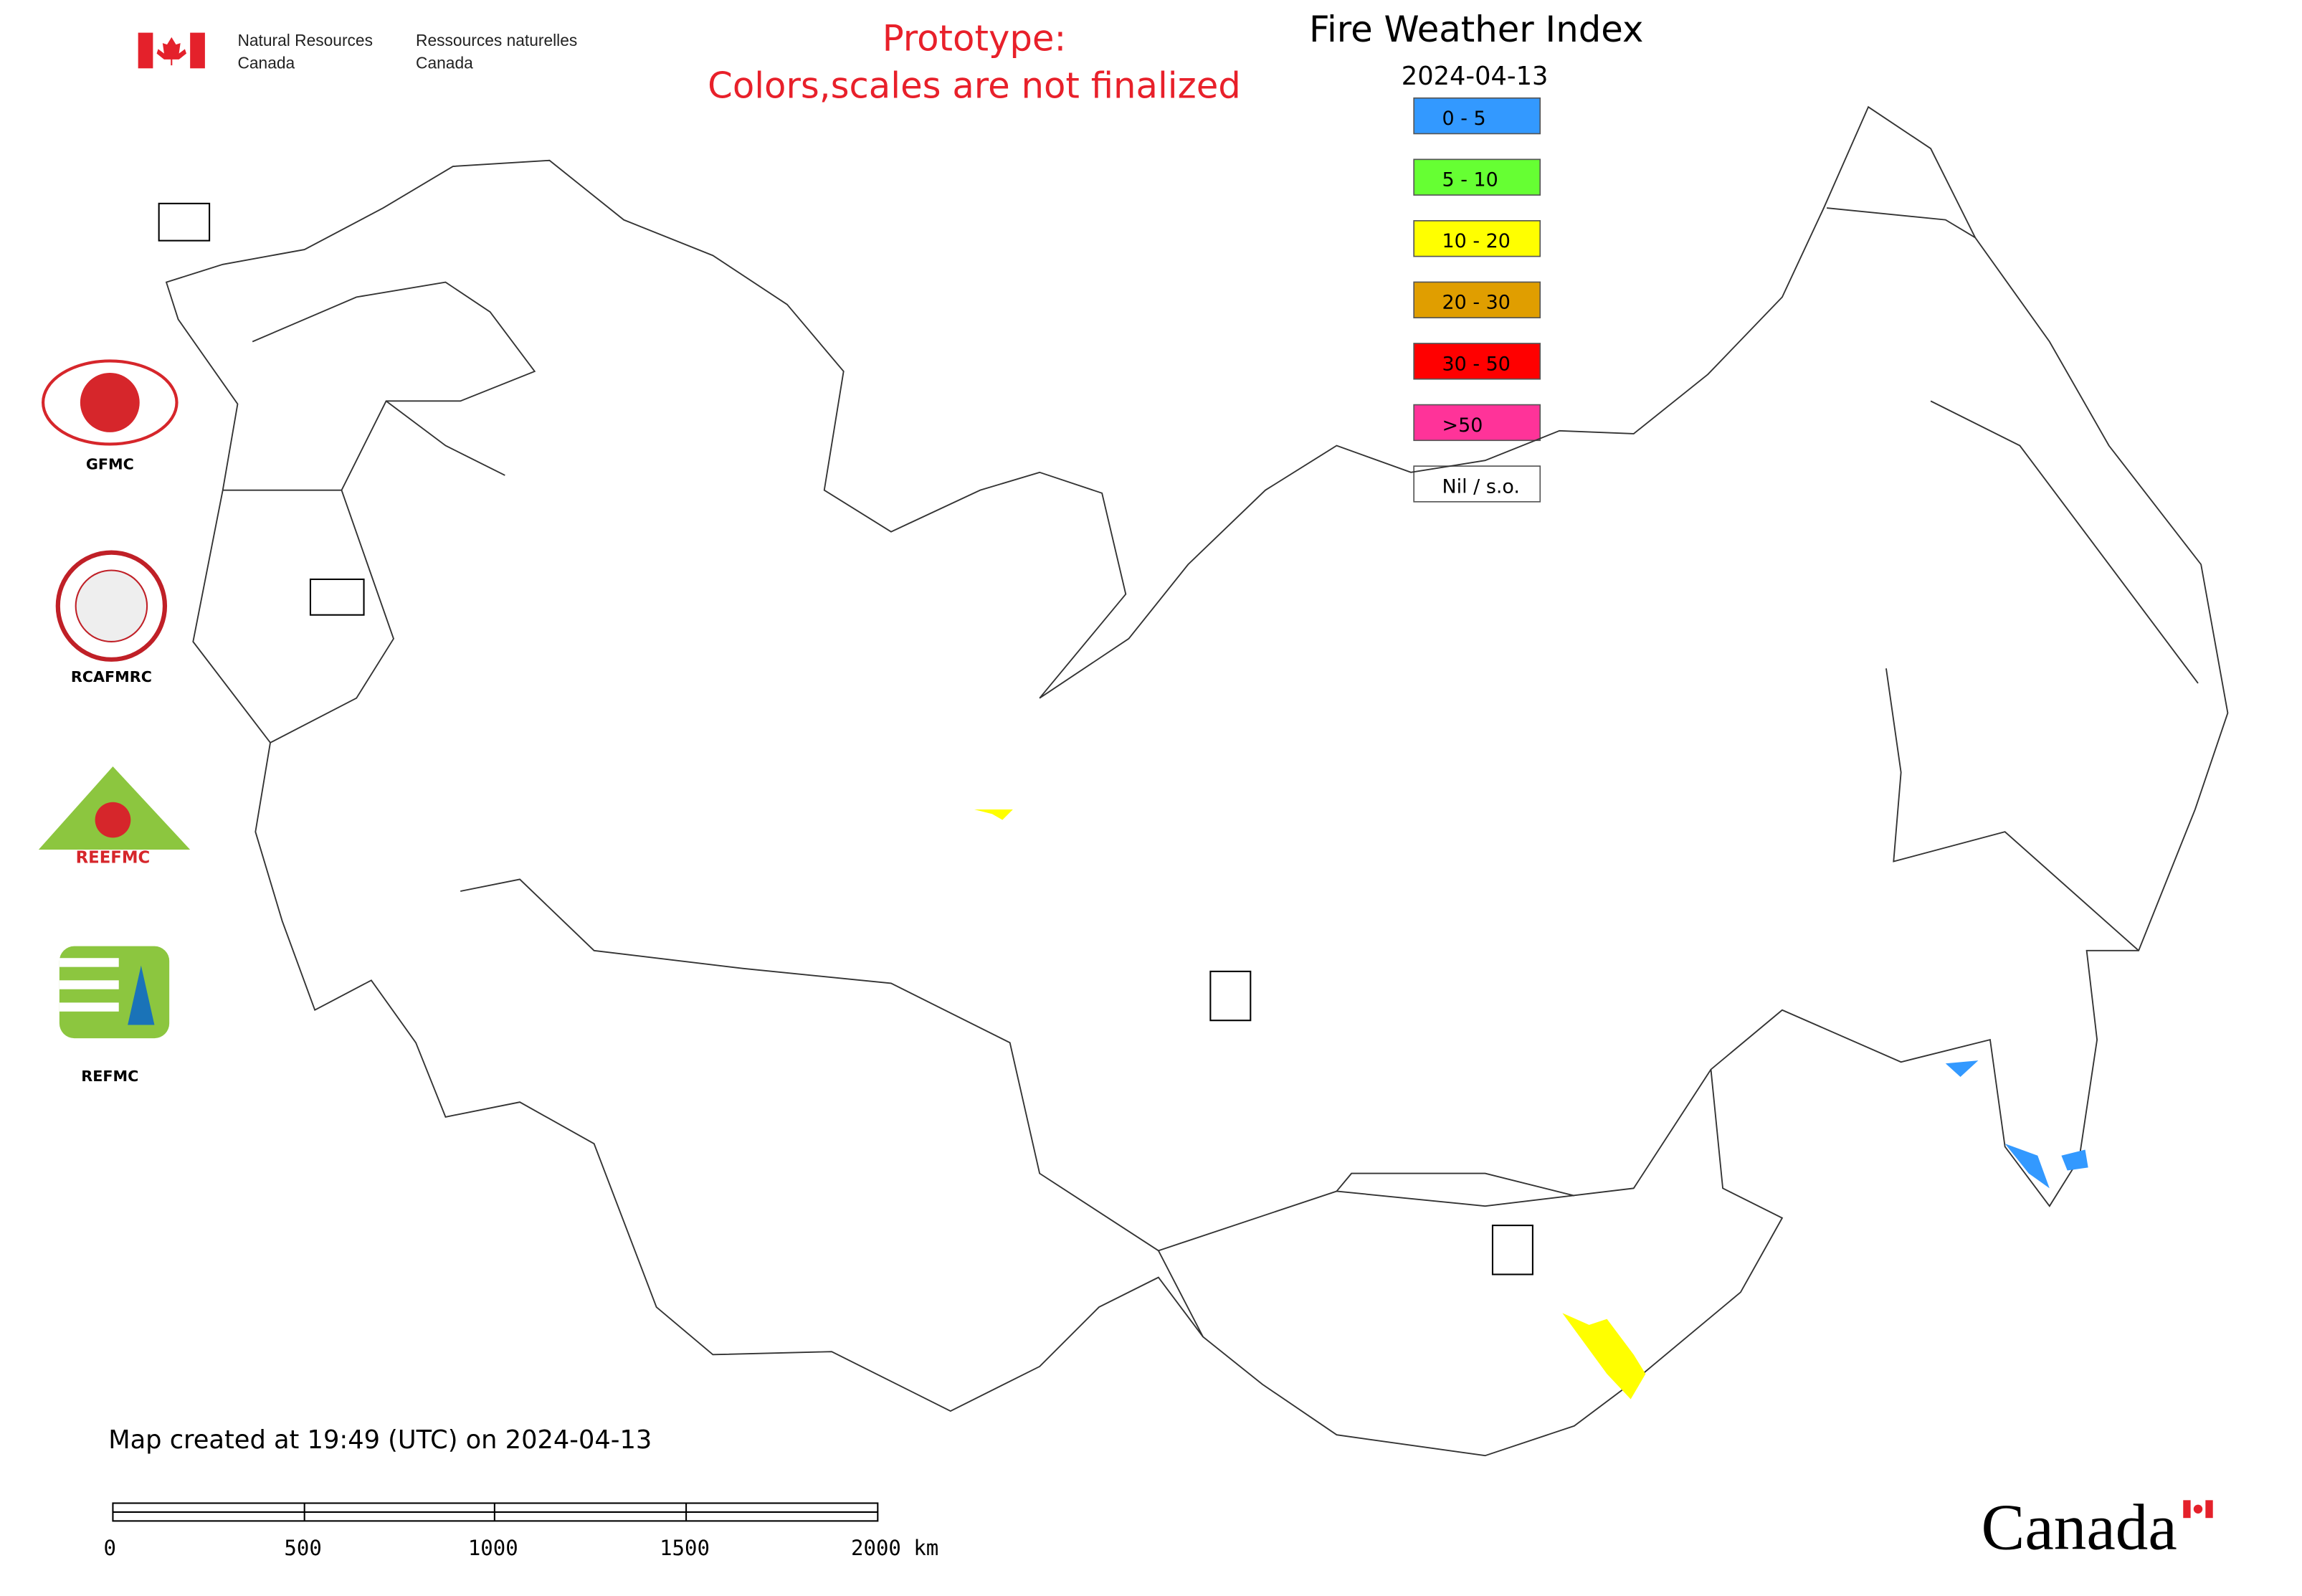 The image size is (2302, 1596). Describe the element at coordinates (894, 1548) in the screenshot. I see `scale-label: 2000 km` at that location.